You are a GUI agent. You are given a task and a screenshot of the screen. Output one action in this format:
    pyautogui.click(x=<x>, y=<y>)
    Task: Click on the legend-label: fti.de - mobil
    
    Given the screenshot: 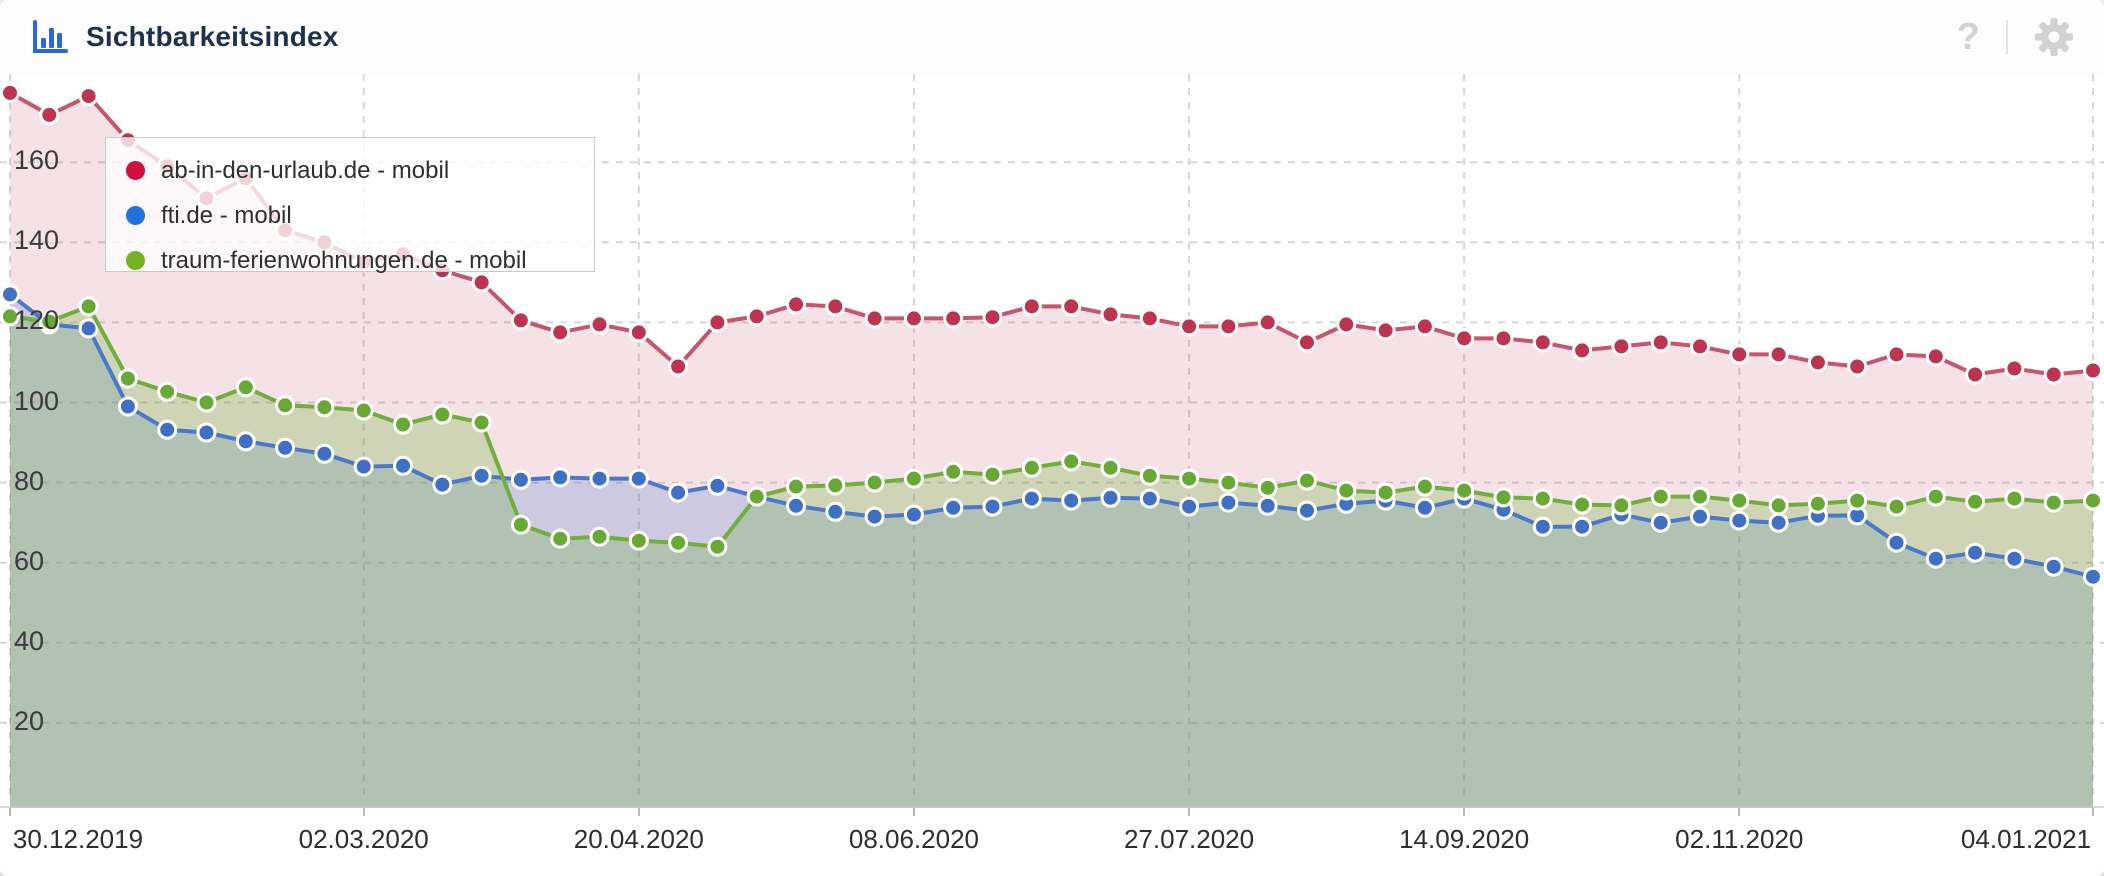 What is the action you would take?
    pyautogui.click(x=226, y=215)
    